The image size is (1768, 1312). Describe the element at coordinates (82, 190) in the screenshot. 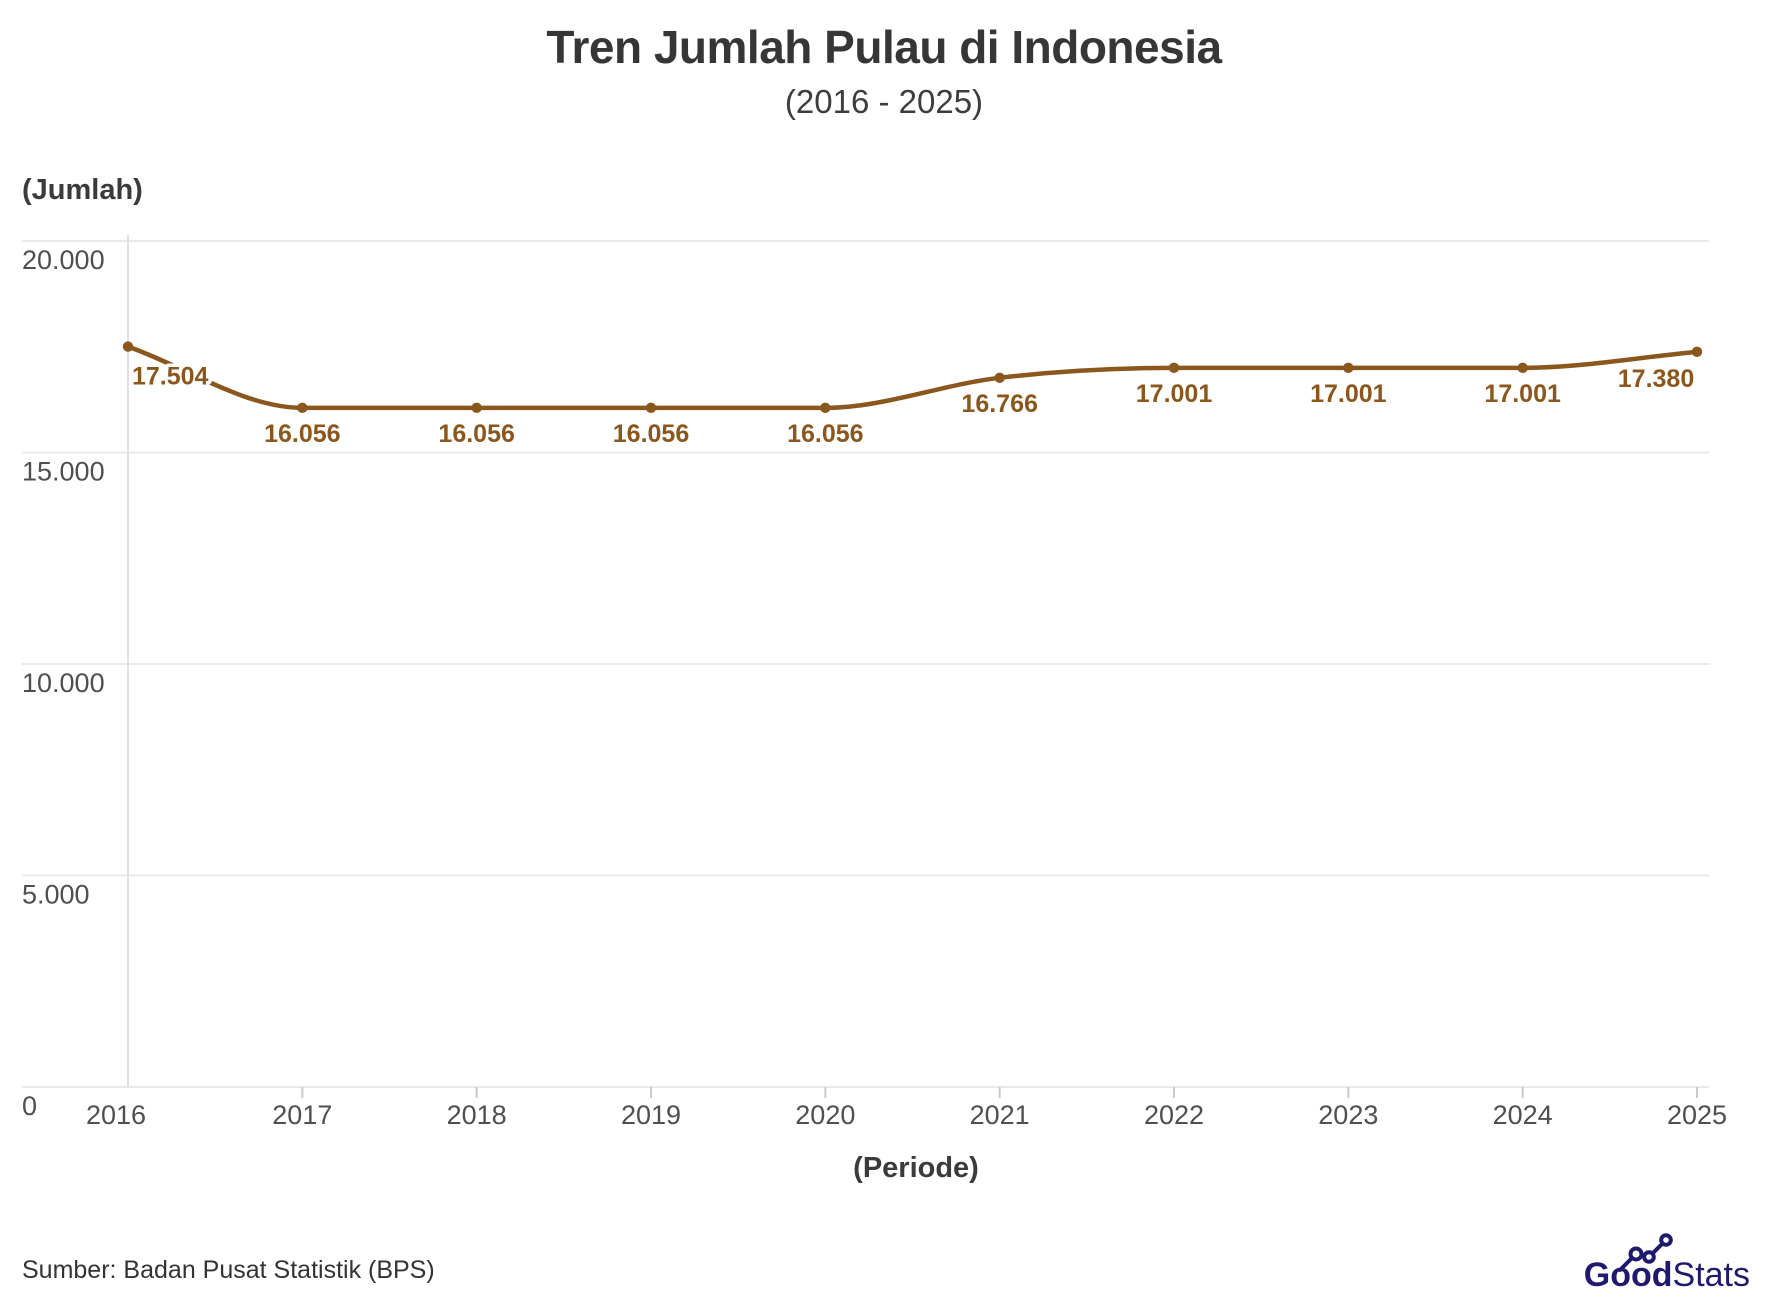

I see `y-axis-title: (Jumlah)` at that location.